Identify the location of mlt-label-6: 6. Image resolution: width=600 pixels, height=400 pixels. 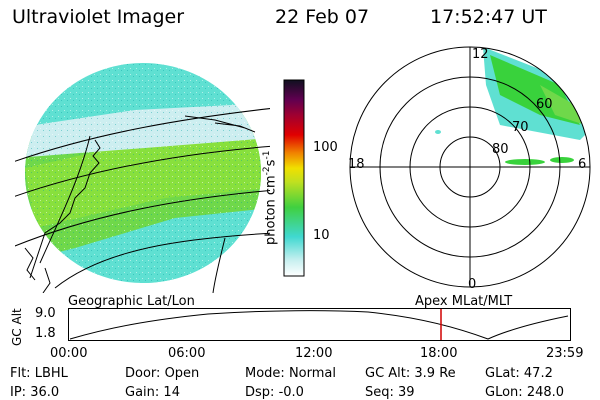
(582, 164).